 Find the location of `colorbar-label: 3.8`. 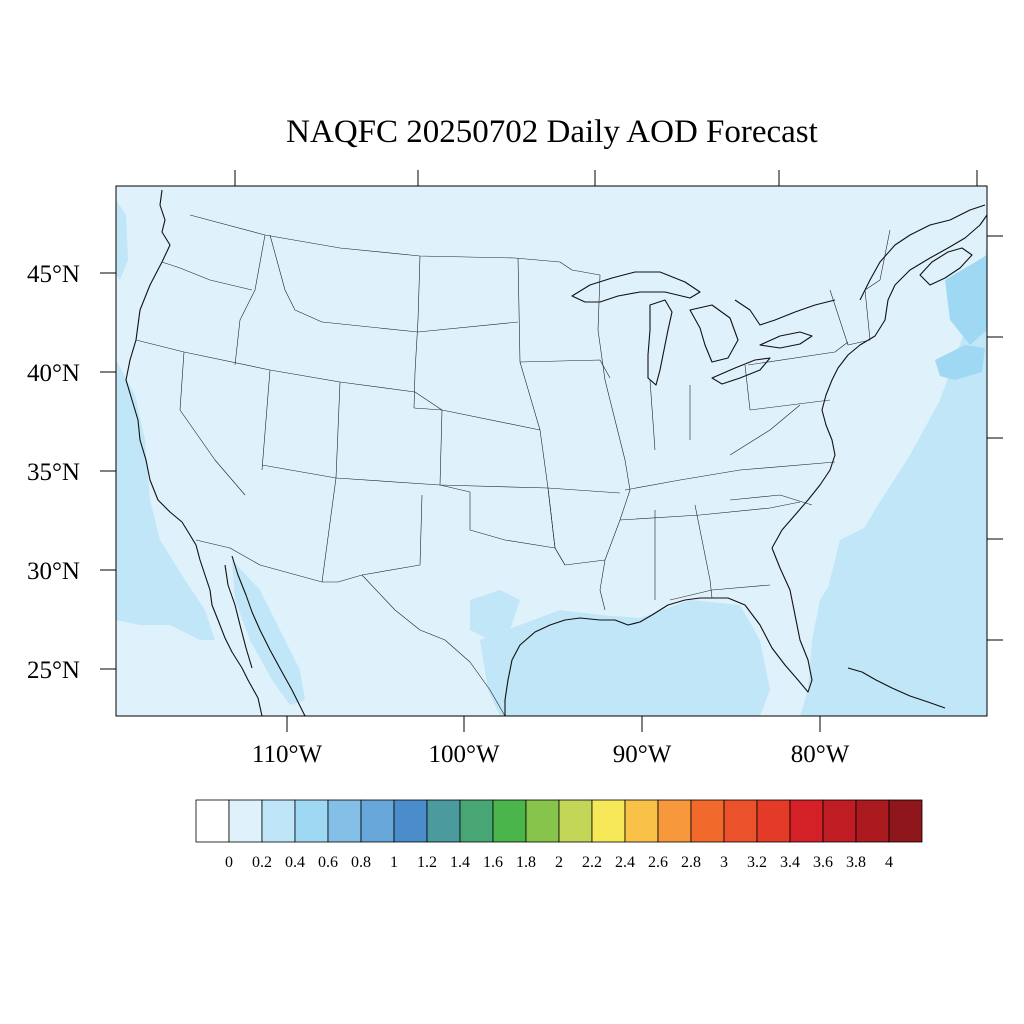

colorbar-label: 3.8 is located at coordinates (856, 862).